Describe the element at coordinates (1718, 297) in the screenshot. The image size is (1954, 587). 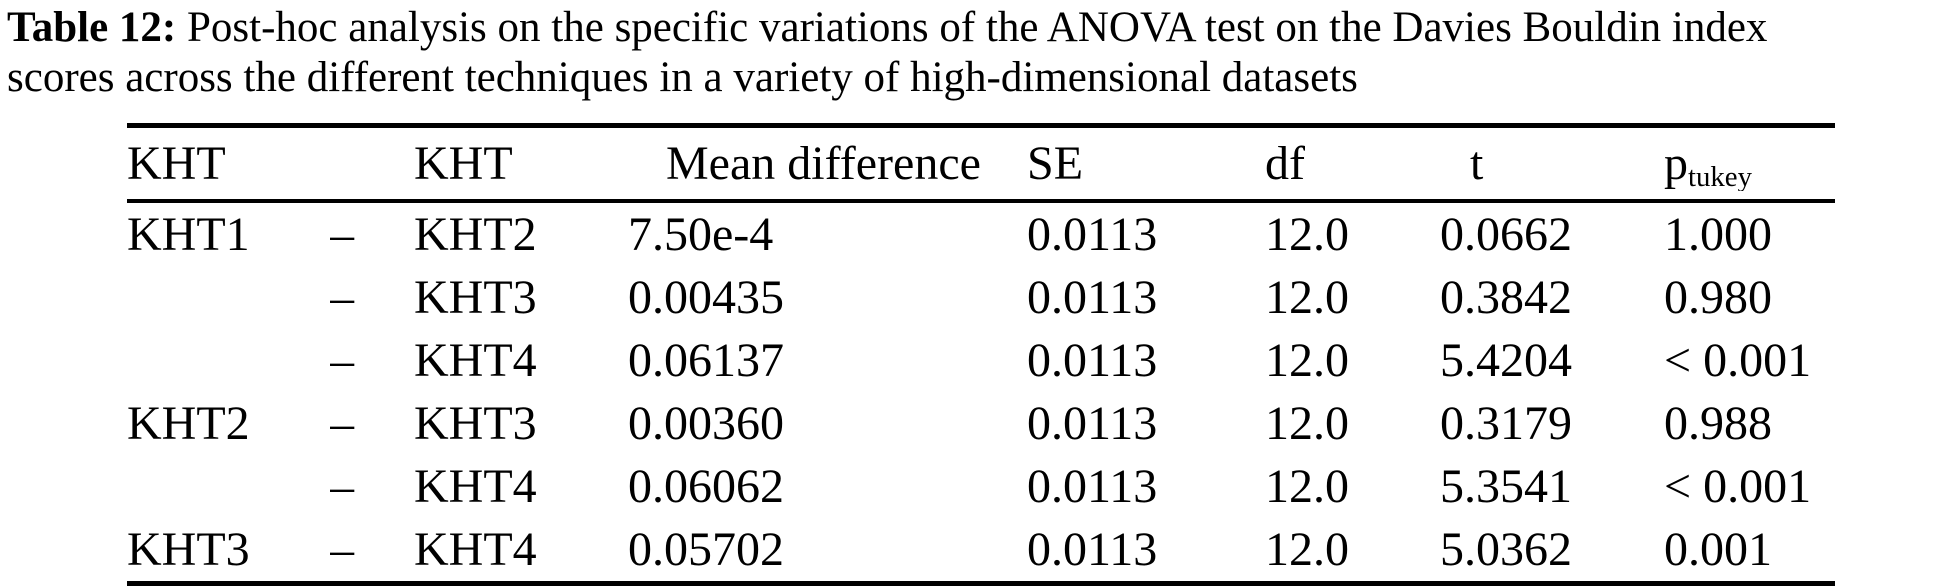
I see `cell-p-tukey: 0.980` at that location.